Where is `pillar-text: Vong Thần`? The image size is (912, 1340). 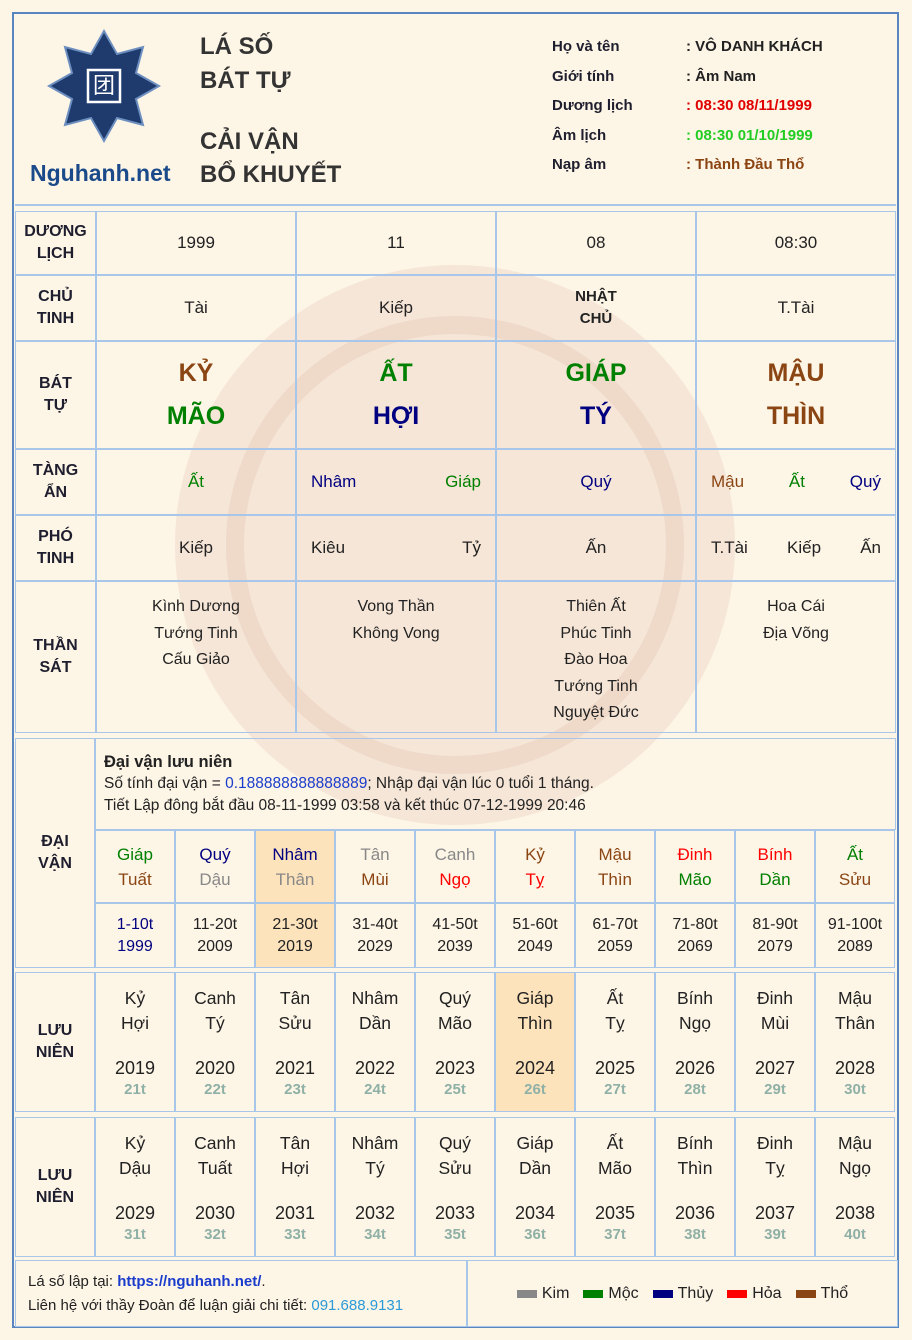 pillar-text: Vong Thần is located at coordinates (396, 606).